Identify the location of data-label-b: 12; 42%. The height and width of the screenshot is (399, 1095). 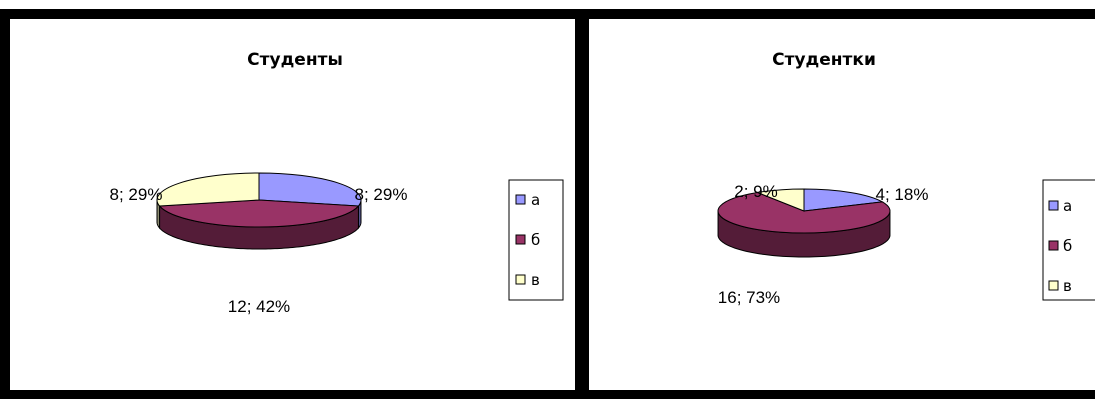
(259, 306).